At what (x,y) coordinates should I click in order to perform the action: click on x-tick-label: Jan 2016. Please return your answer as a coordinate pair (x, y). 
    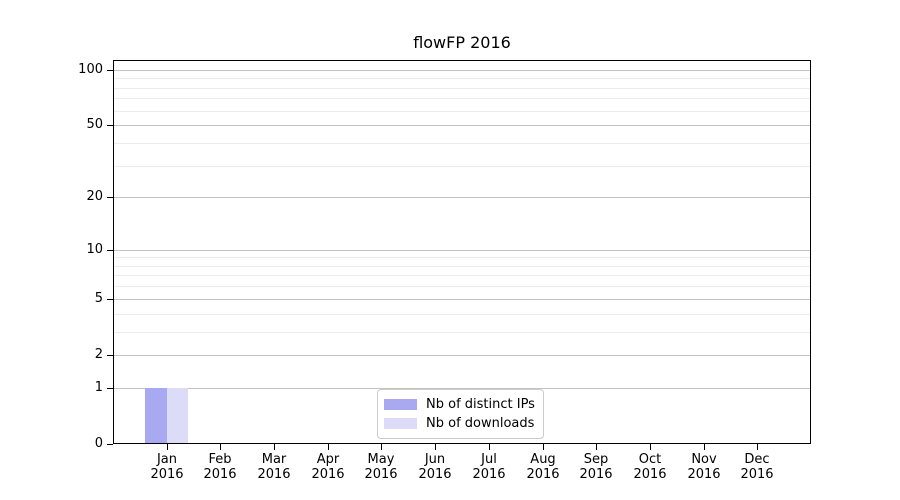
    Looking at the image, I should click on (167, 467).